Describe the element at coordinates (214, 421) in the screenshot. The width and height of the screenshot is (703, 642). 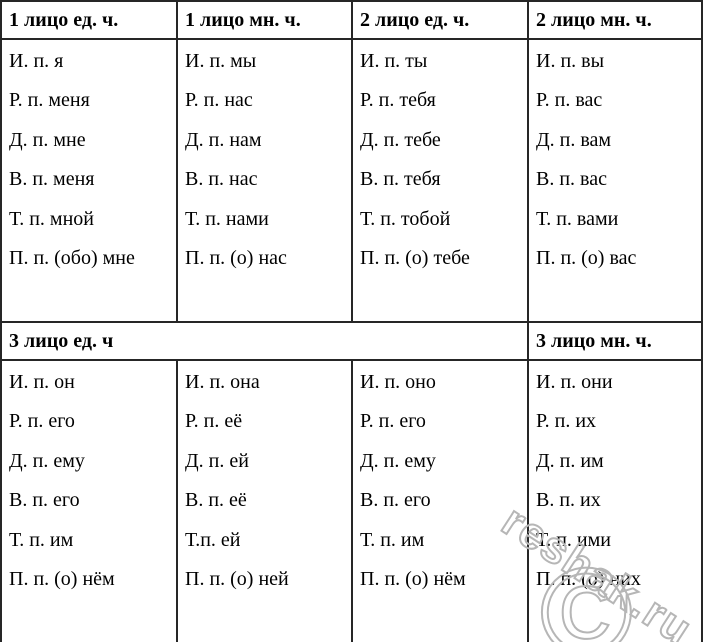
I see `case-line: Р. п. её` at that location.